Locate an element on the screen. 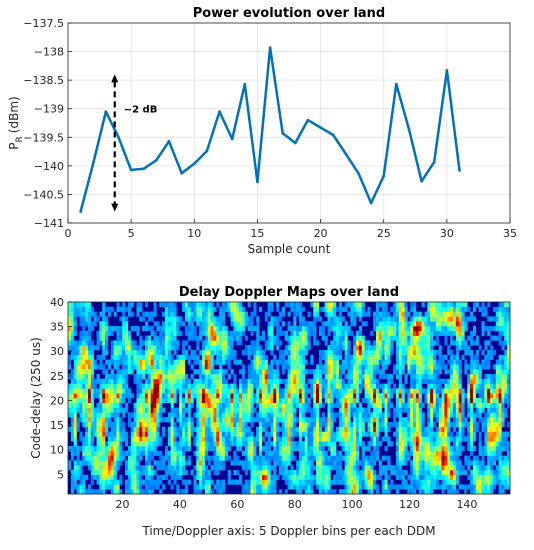 The width and height of the screenshot is (534, 550). arrow-head-up-icon is located at coordinates (115, 78).